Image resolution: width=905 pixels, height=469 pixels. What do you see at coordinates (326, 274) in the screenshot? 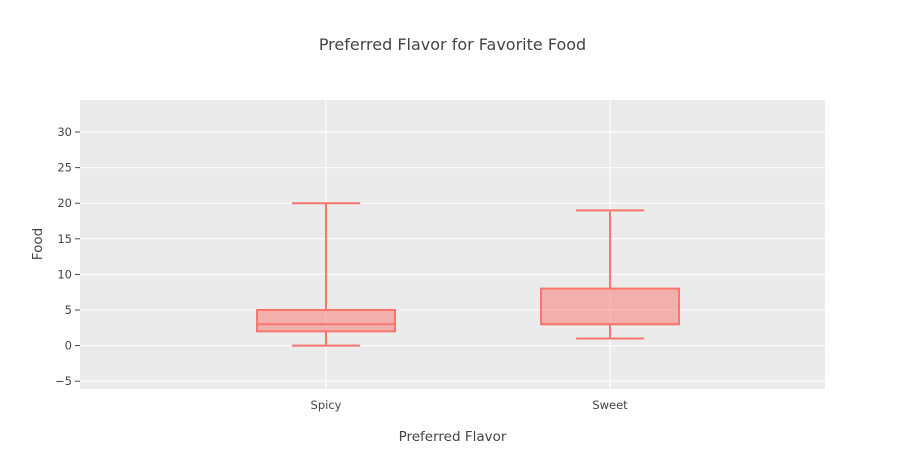
I see `box-spicy` at bounding box center [326, 274].